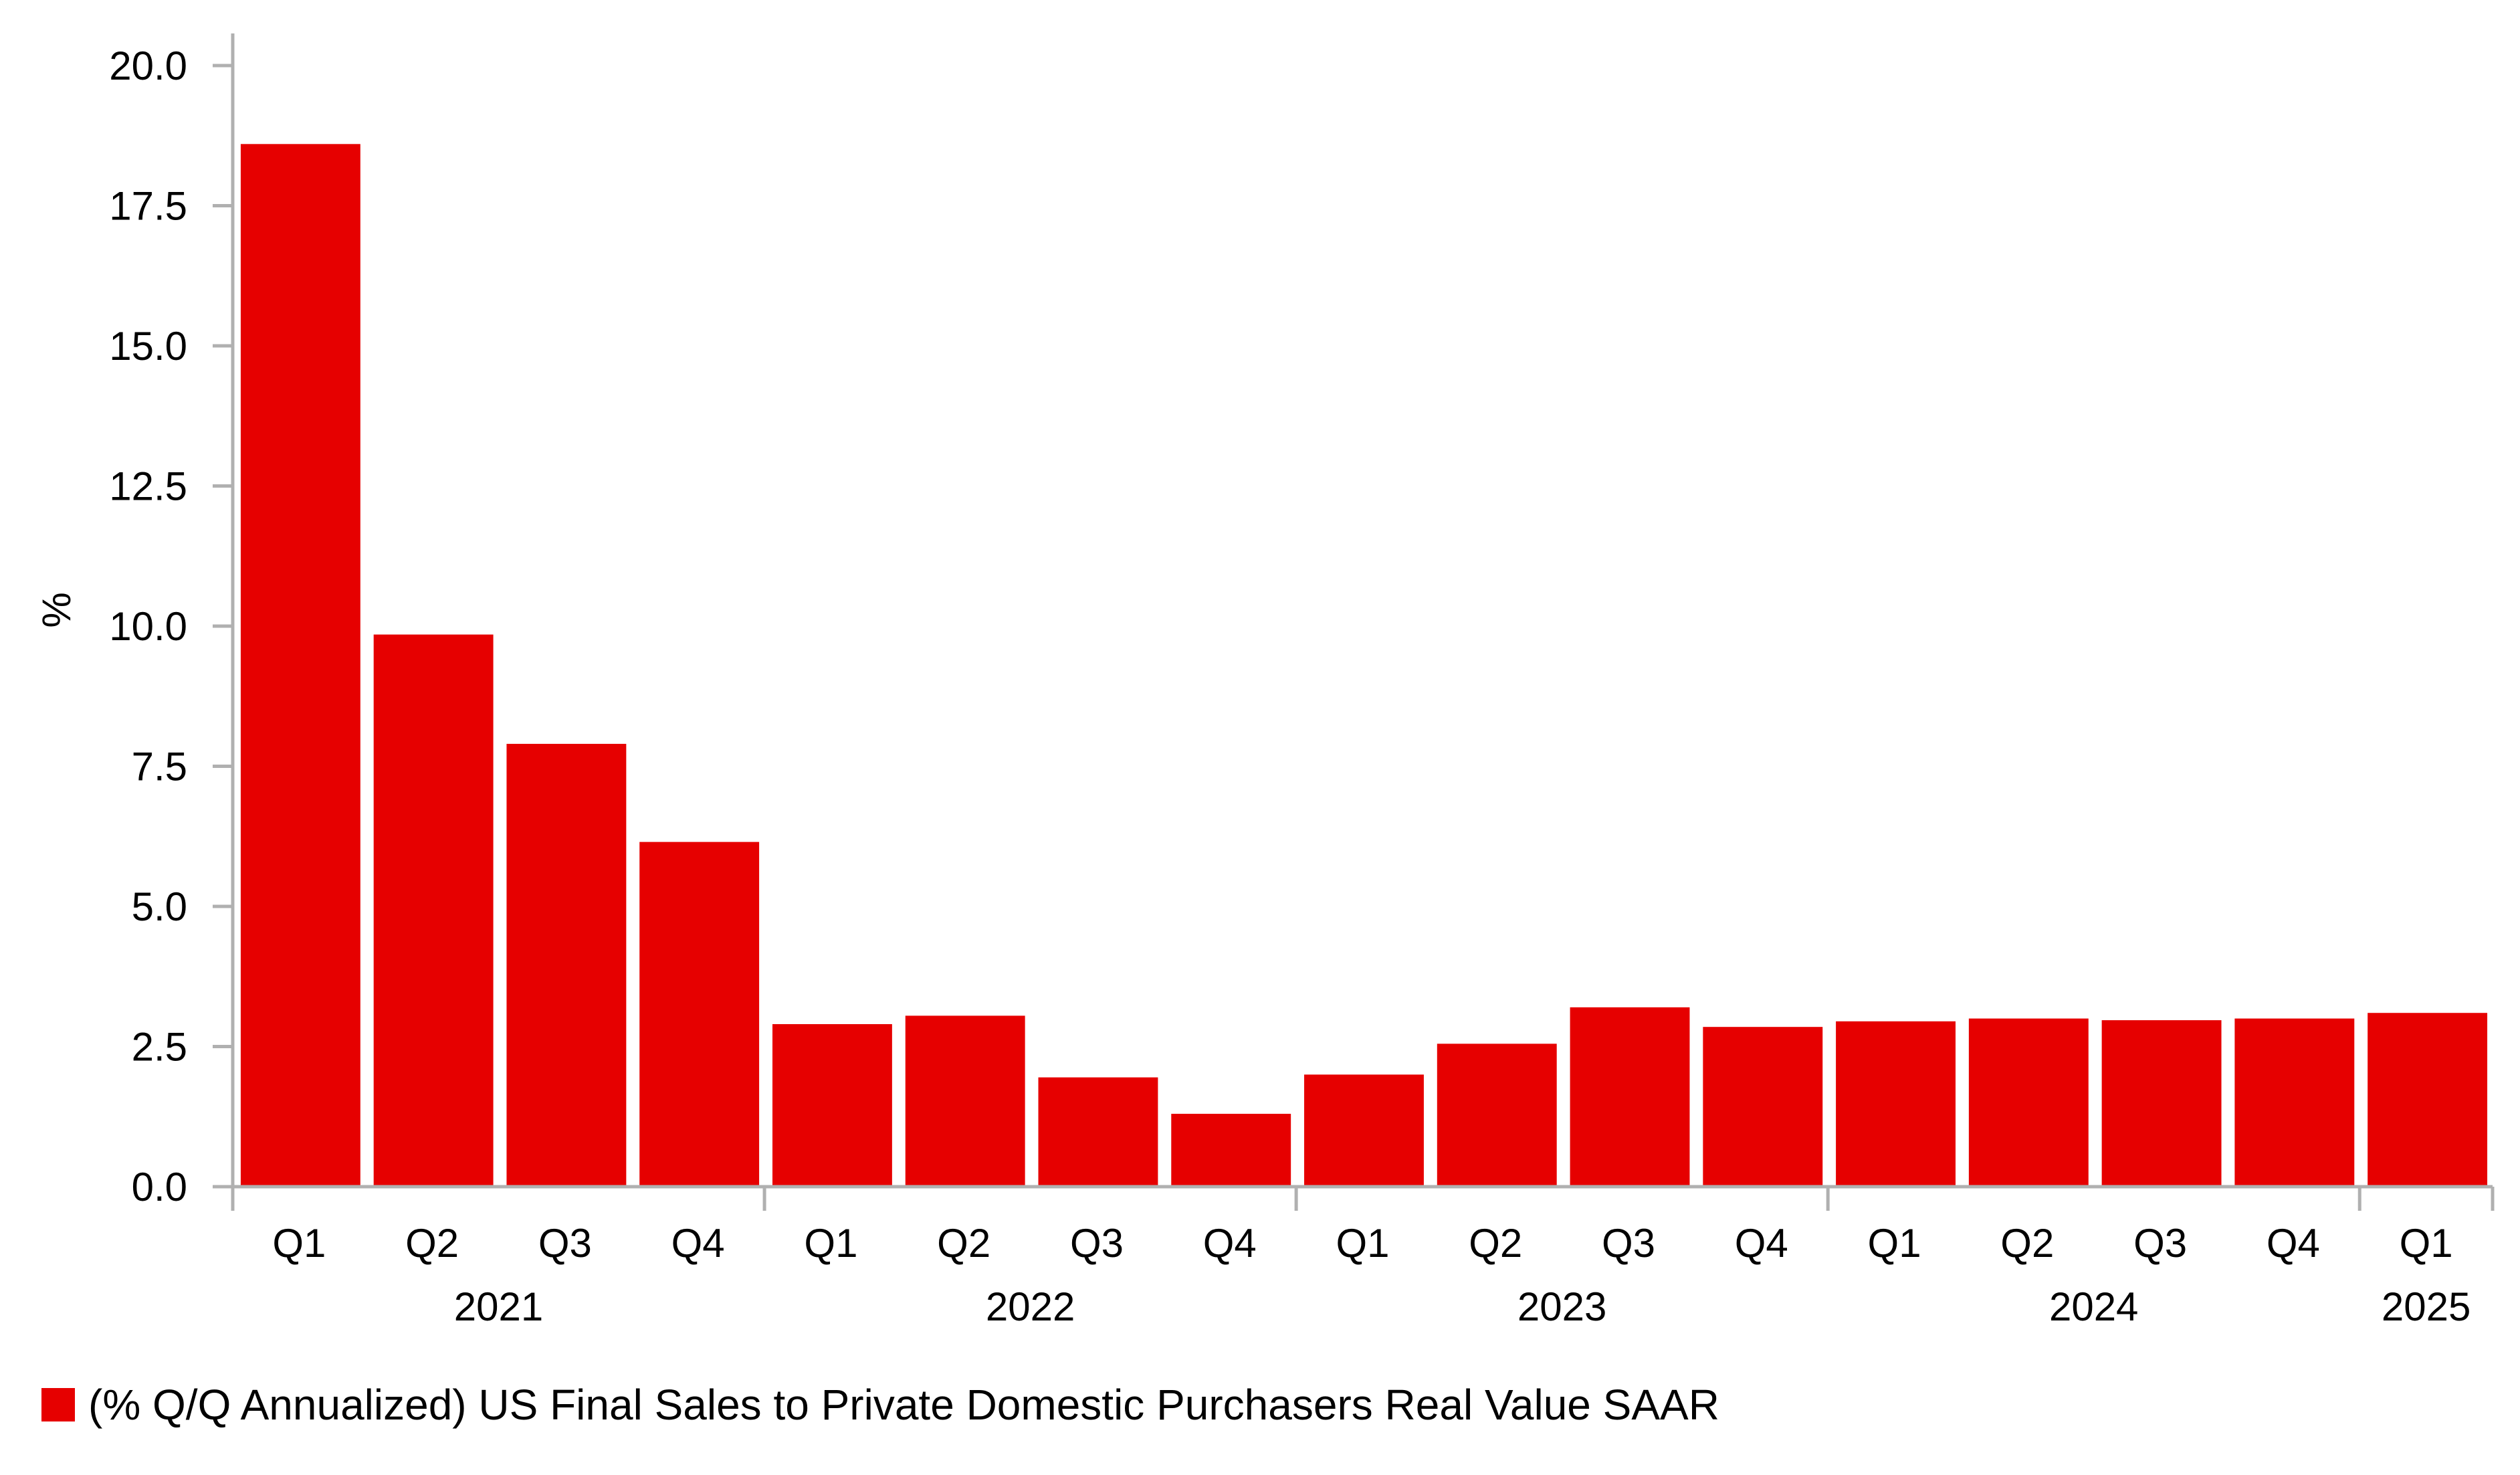 The height and width of the screenshot is (1475, 2520). I want to click on y-tick-label: 12.5, so click(148, 486).